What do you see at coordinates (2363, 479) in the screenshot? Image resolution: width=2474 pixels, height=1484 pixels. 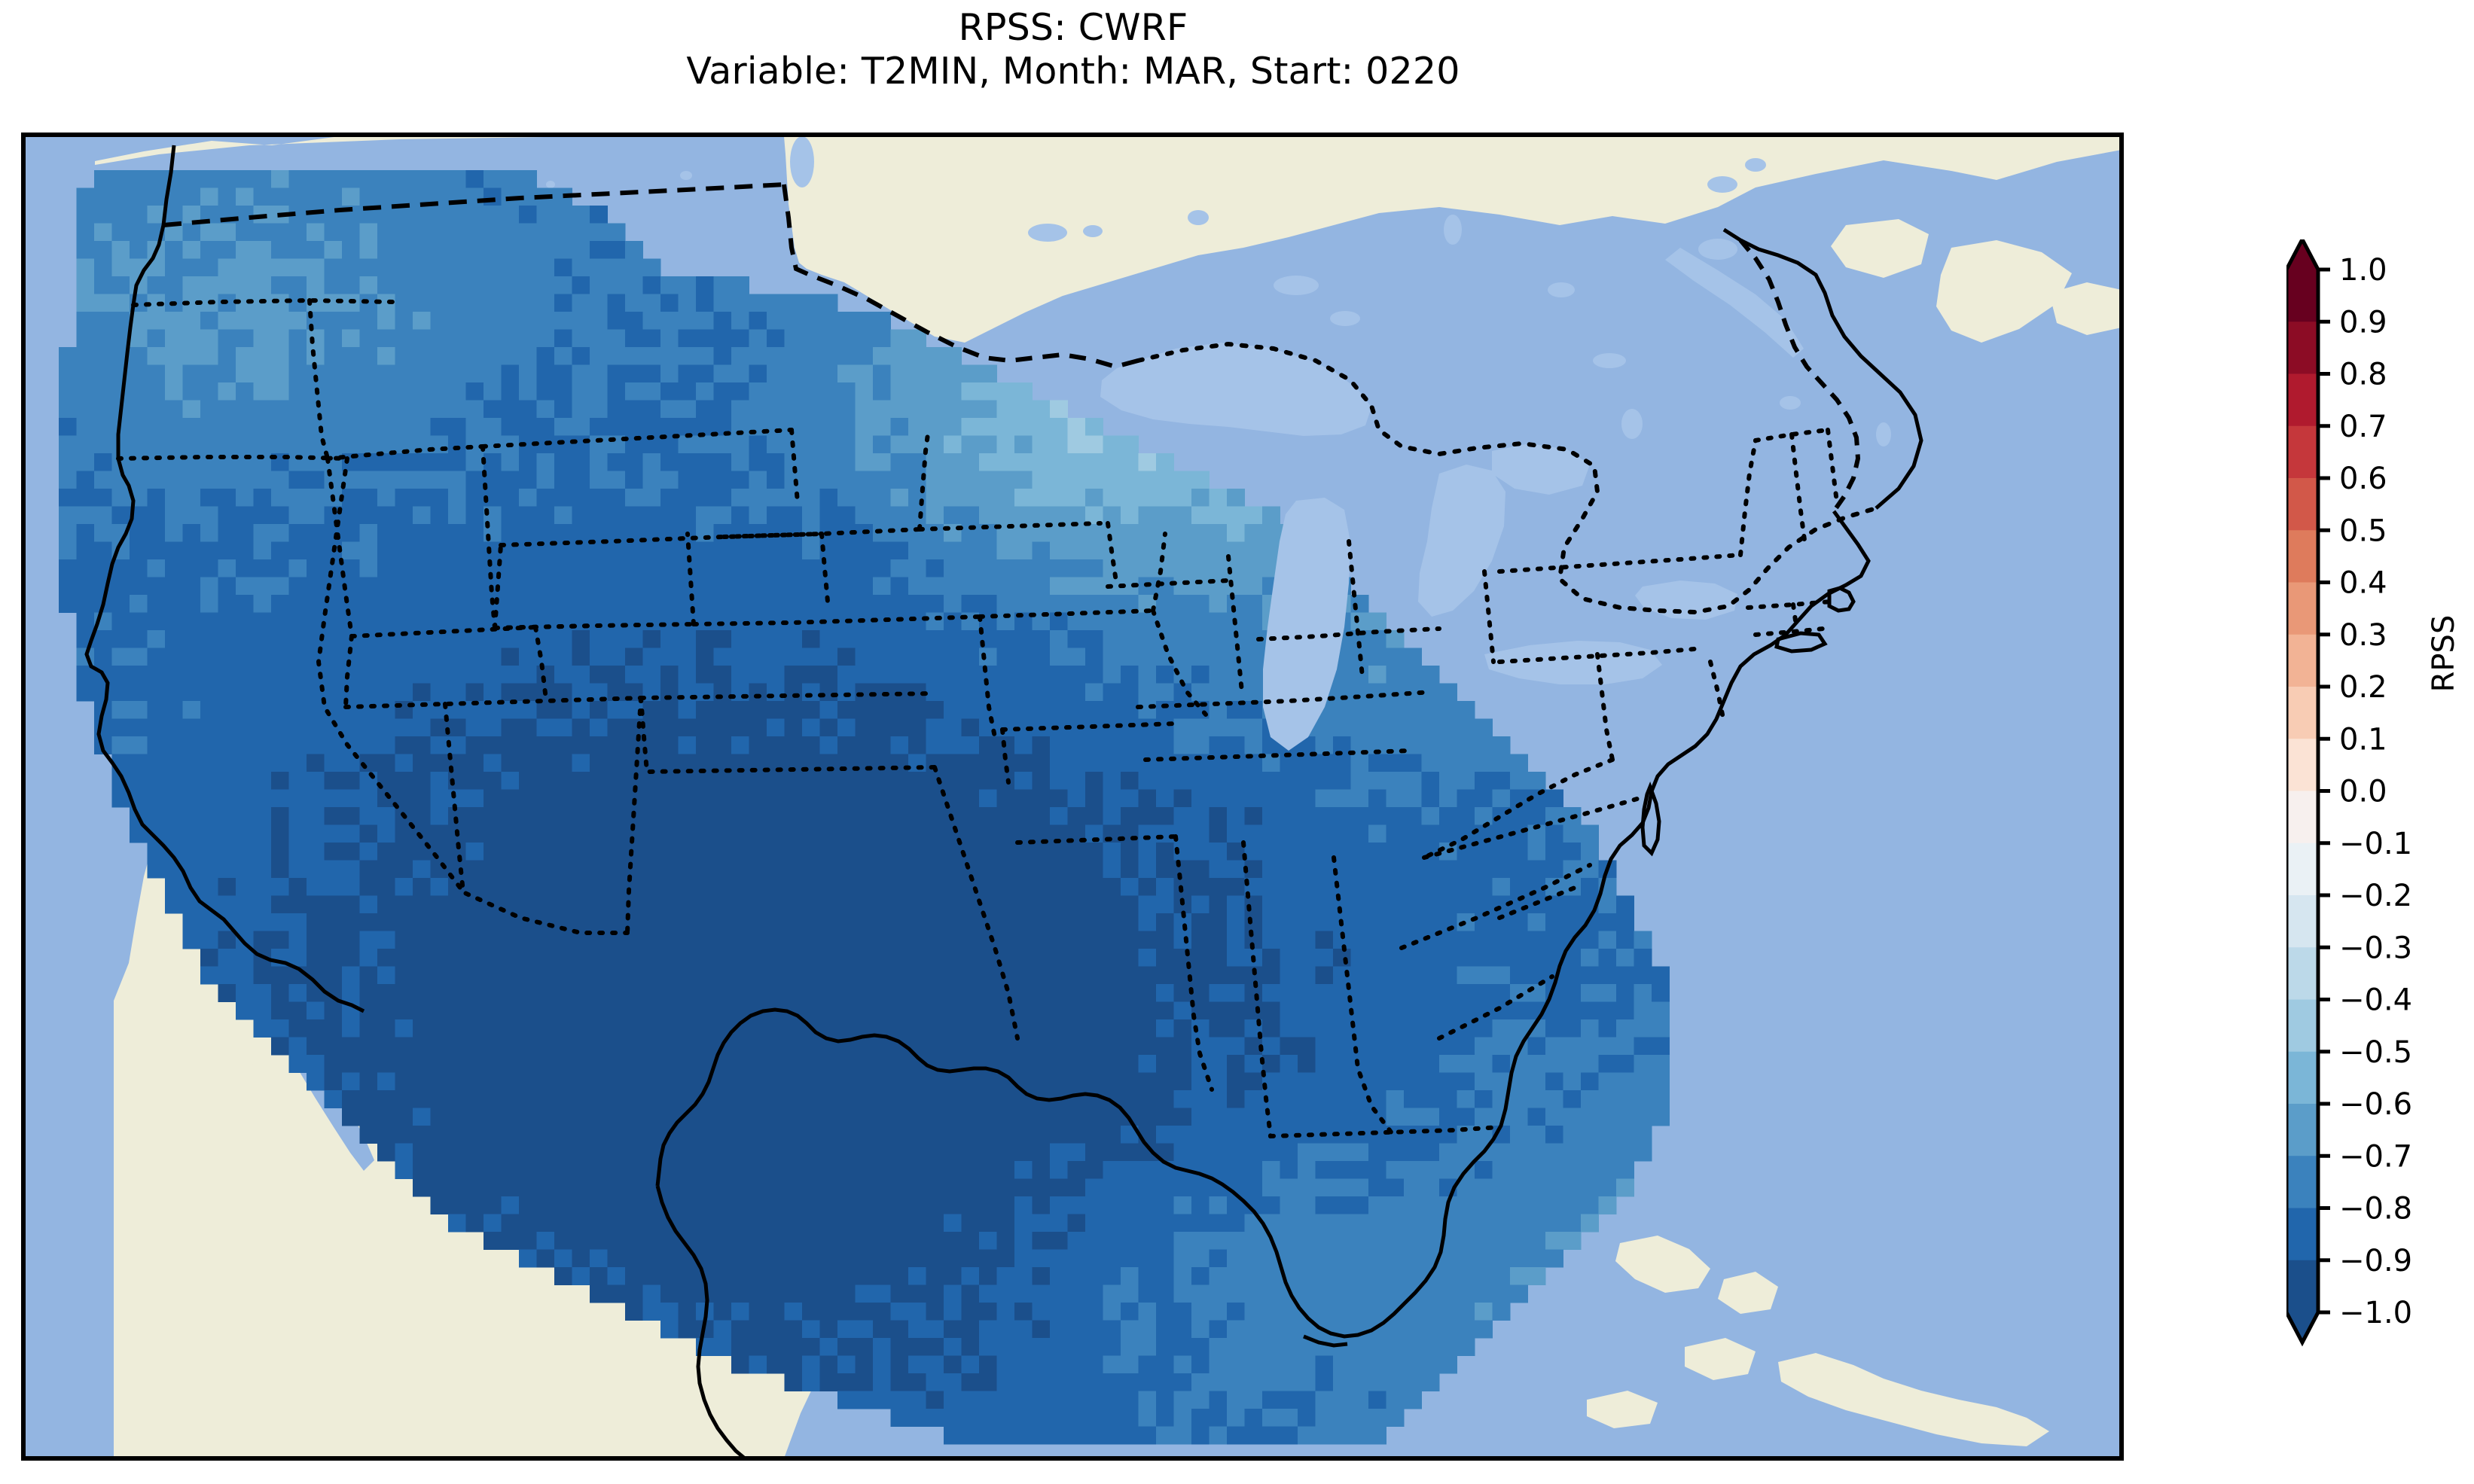 I see `colorbar-tick-label: 0.6` at bounding box center [2363, 479].